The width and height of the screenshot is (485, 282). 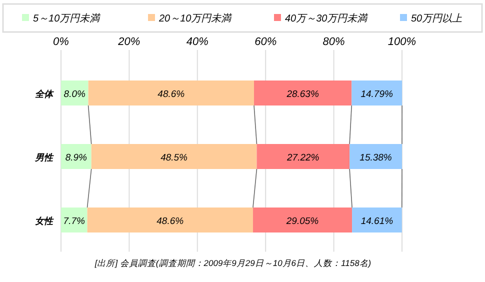 I want to click on y-tick-label: 男性, so click(x=44, y=157).